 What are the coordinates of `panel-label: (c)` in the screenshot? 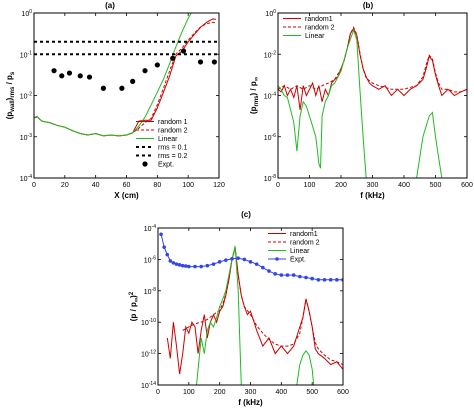 It's located at (246, 214).